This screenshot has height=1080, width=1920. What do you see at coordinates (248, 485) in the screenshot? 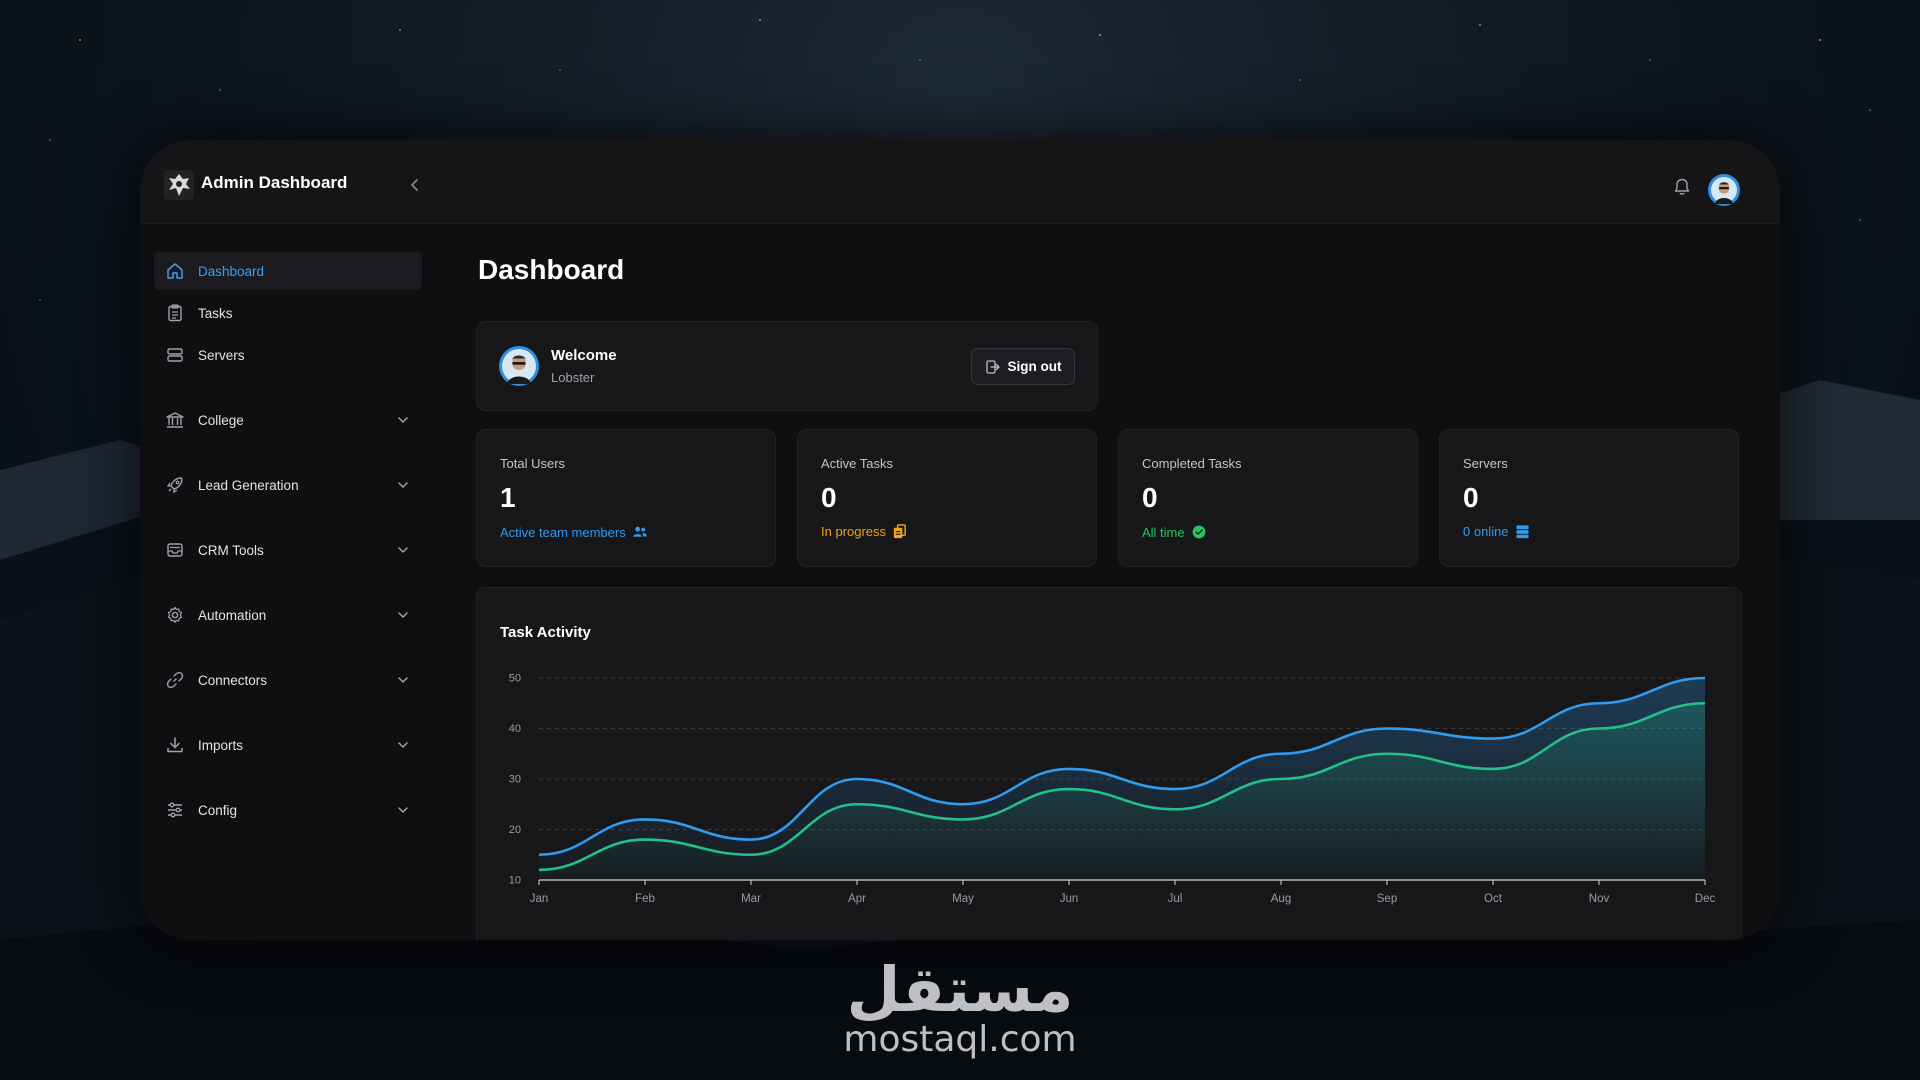
I see `sidebar-item-label: Lead Generation` at bounding box center [248, 485].